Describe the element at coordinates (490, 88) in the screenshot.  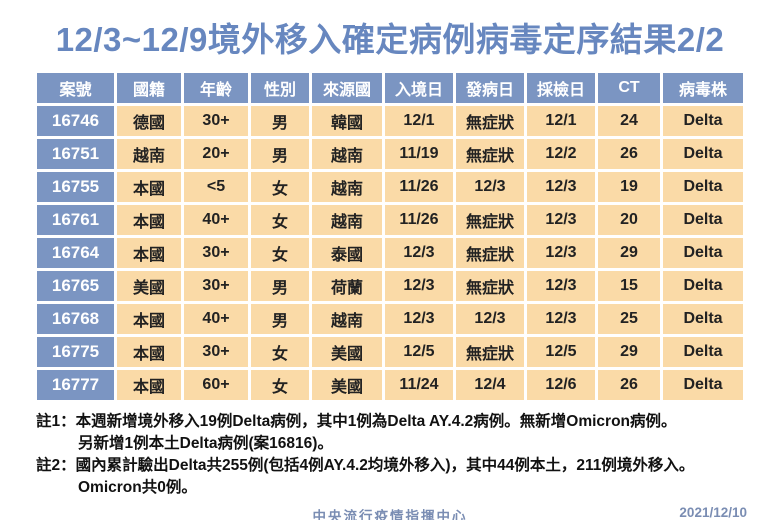
I see `column-header: 發病日` at that location.